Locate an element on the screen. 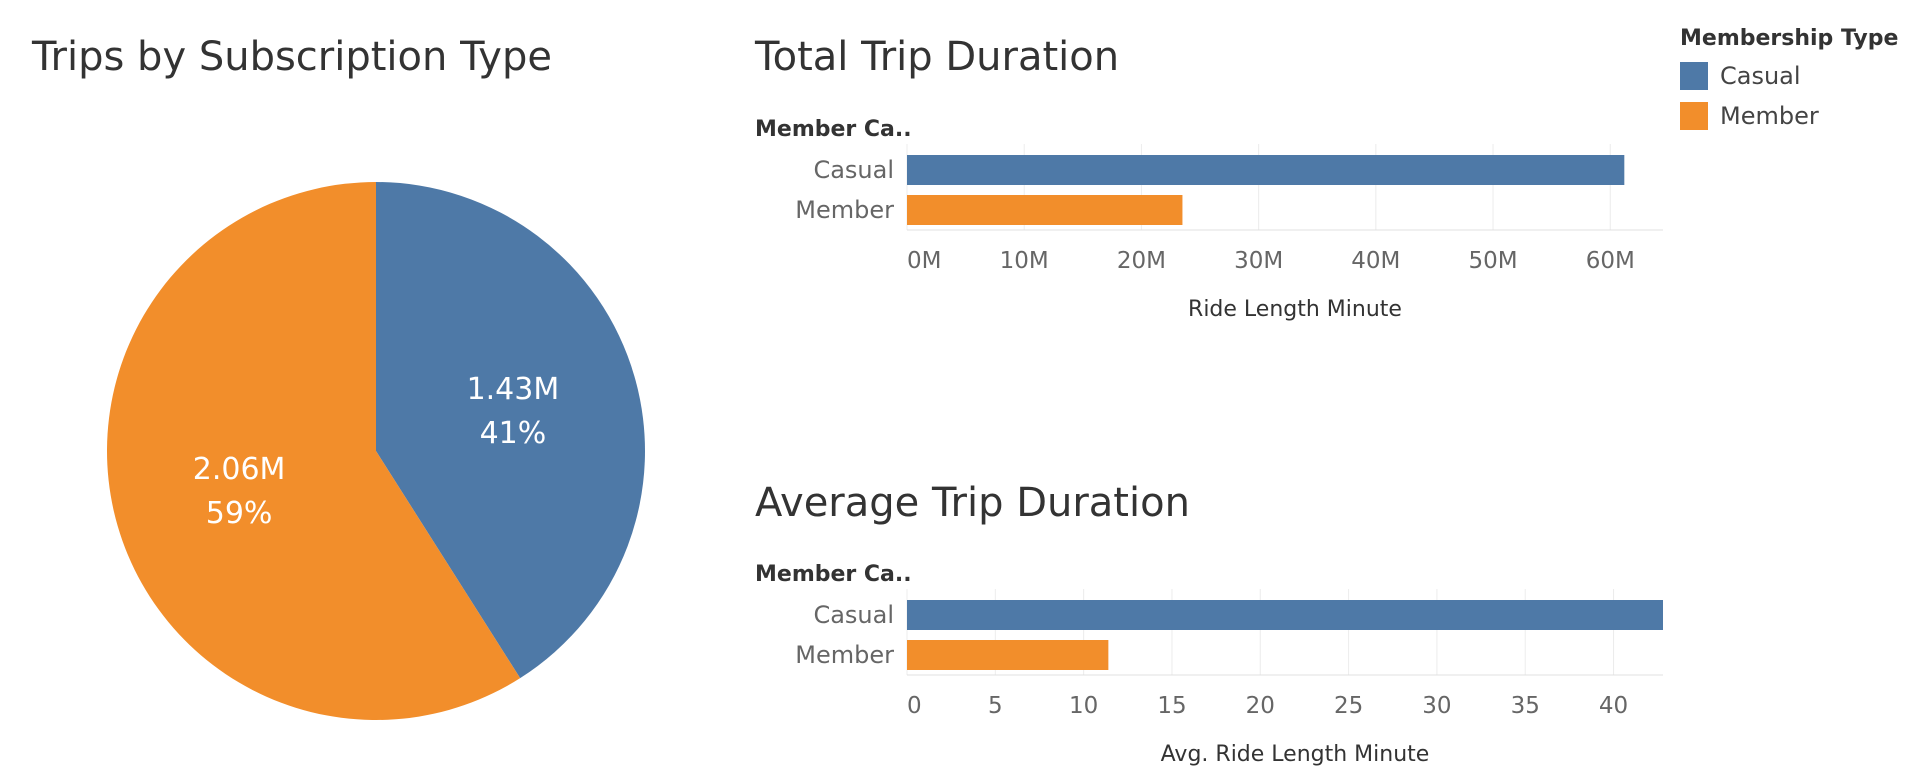  legend-title: Membership Type is located at coordinates (1789, 38).